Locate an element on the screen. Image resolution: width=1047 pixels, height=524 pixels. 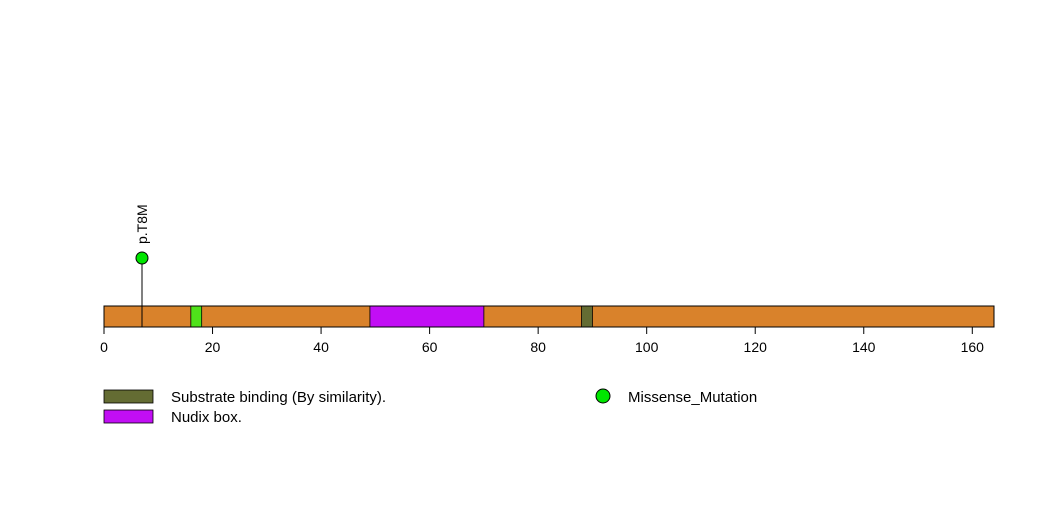
protein-backbone is located at coordinates (549, 316).